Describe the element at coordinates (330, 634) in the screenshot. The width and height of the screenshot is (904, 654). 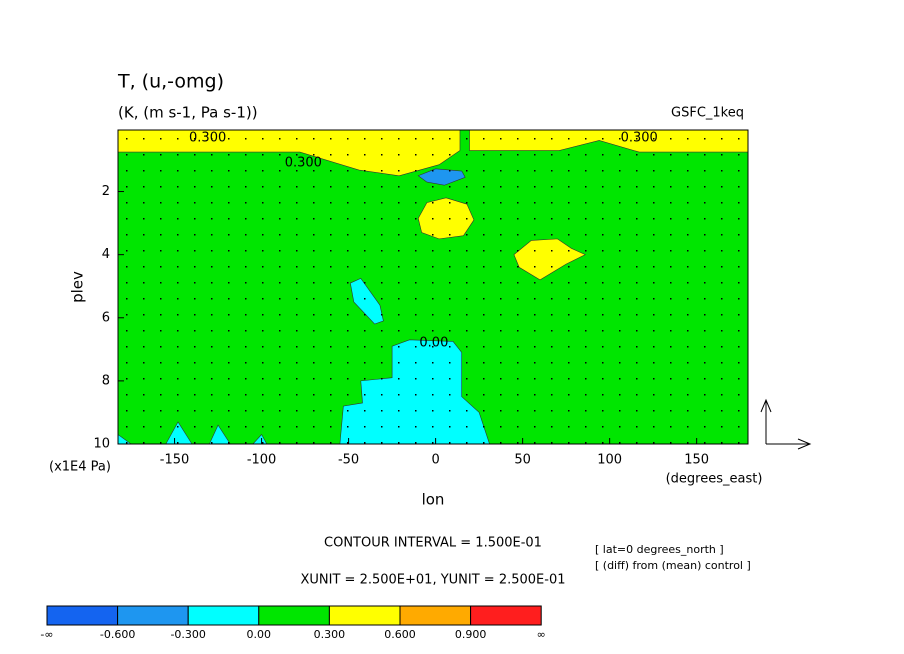
I see `colorbar-label: 0.300` at that location.